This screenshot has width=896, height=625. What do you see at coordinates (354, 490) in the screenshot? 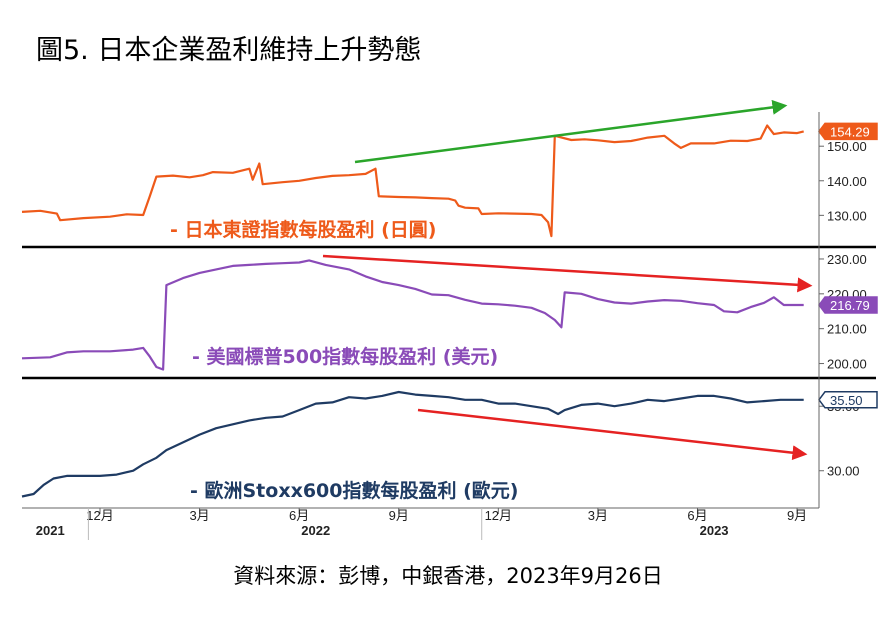
I see `series-label: - 歐洲Stoxx600指數每股盈利 (歐元)` at bounding box center [354, 490].